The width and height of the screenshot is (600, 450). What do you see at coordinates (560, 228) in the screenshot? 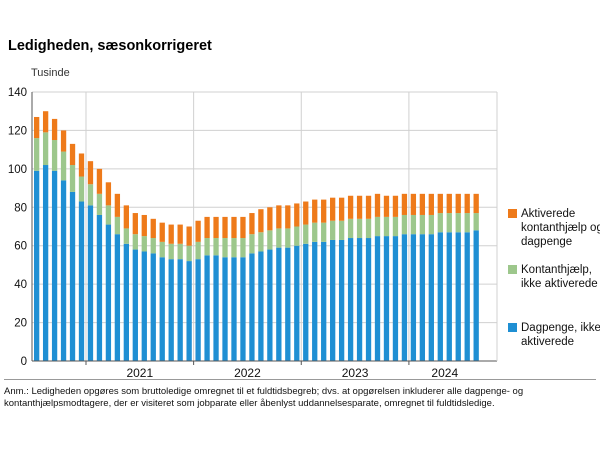
I see `legend-label-aktiverede: Aktiverede kontanthjælp og dagpenge` at bounding box center [560, 228].